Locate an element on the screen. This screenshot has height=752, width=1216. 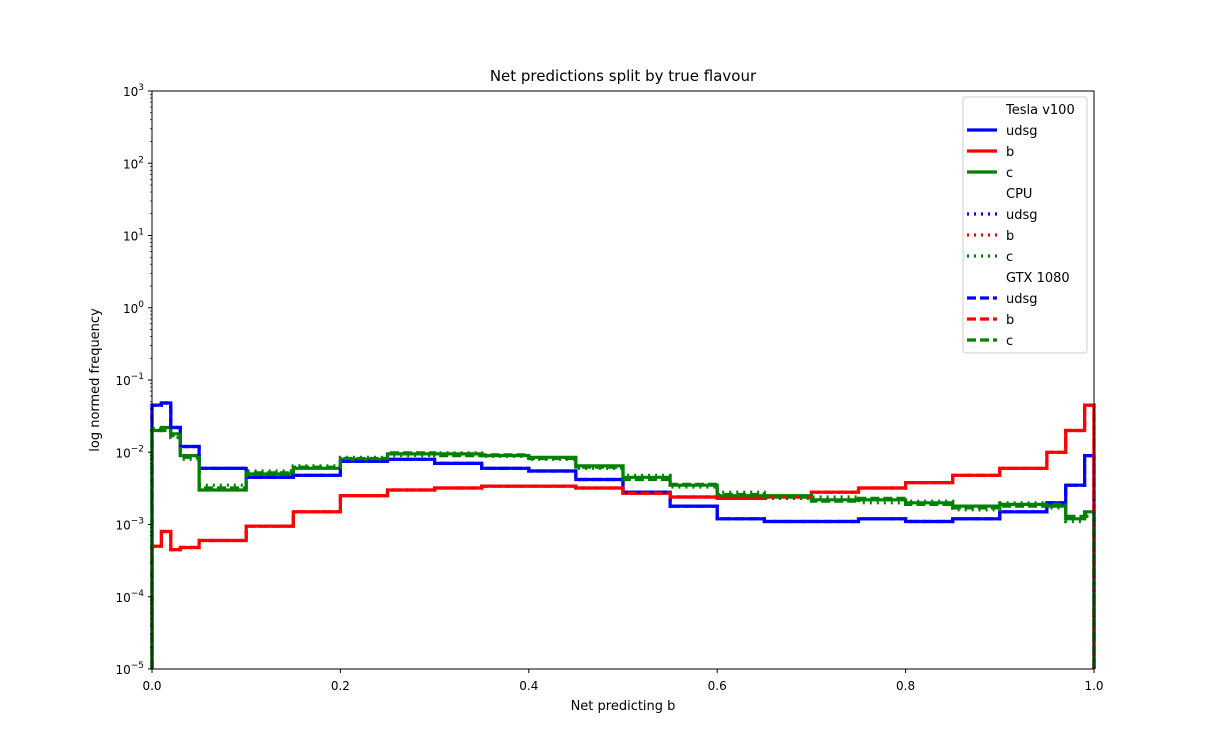
y-tick-label: 10¹ is located at coordinates (133, 236).